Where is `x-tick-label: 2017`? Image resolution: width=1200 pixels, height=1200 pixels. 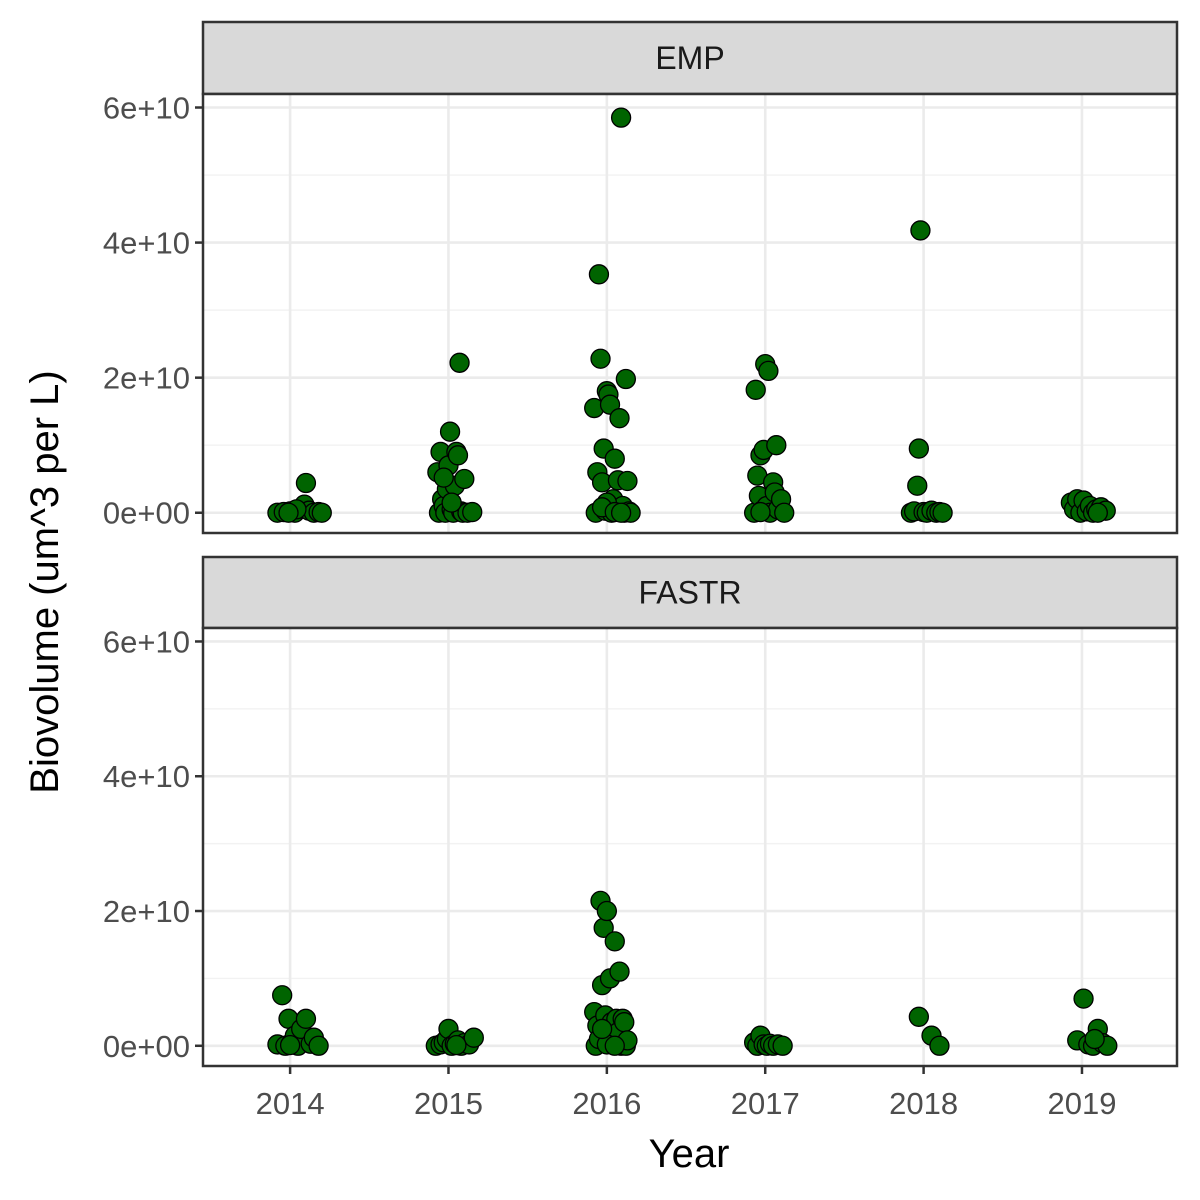
x-tick-label: 2017 is located at coordinates (765, 1103).